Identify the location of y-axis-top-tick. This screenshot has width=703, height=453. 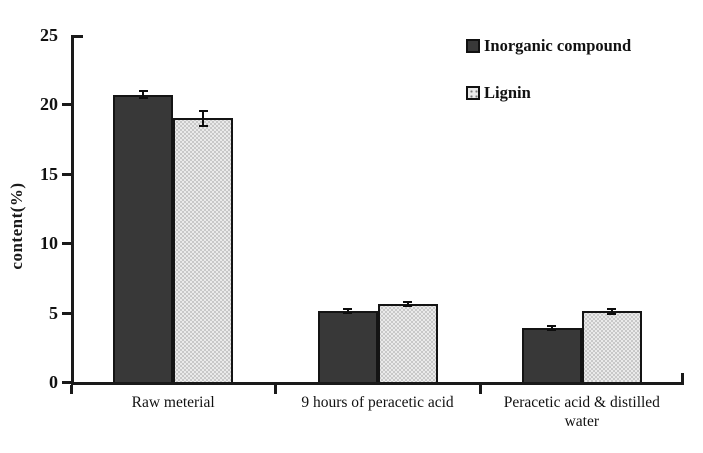
(78, 36).